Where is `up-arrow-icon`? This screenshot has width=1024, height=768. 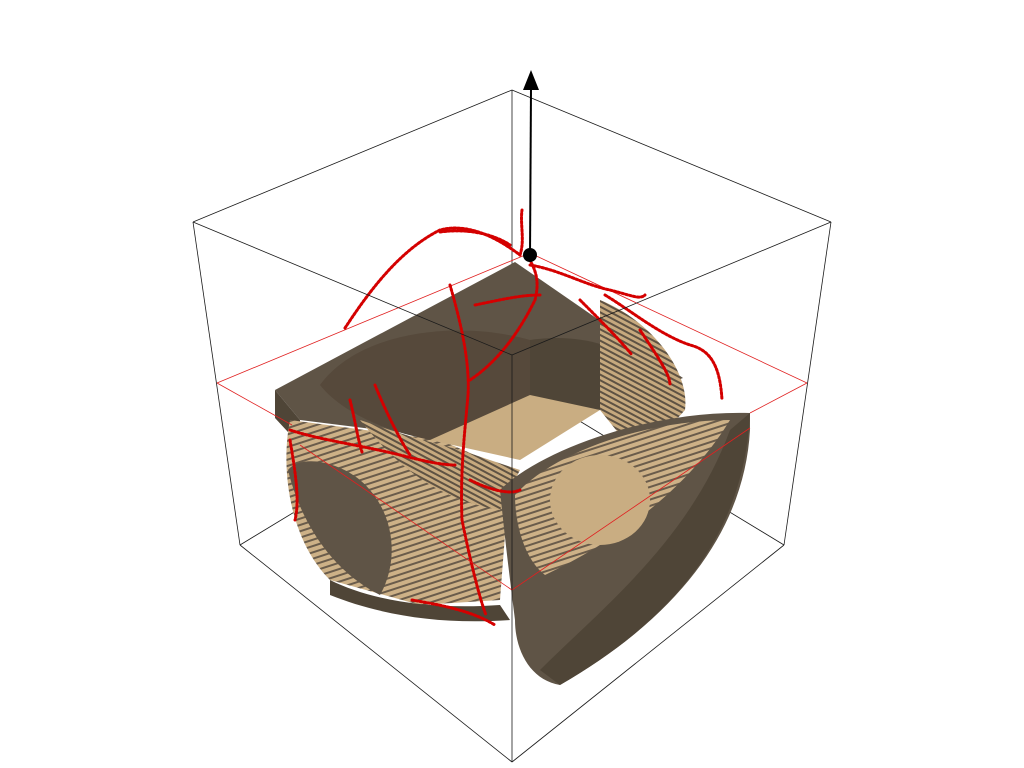 up-arrow-icon is located at coordinates (531, 80).